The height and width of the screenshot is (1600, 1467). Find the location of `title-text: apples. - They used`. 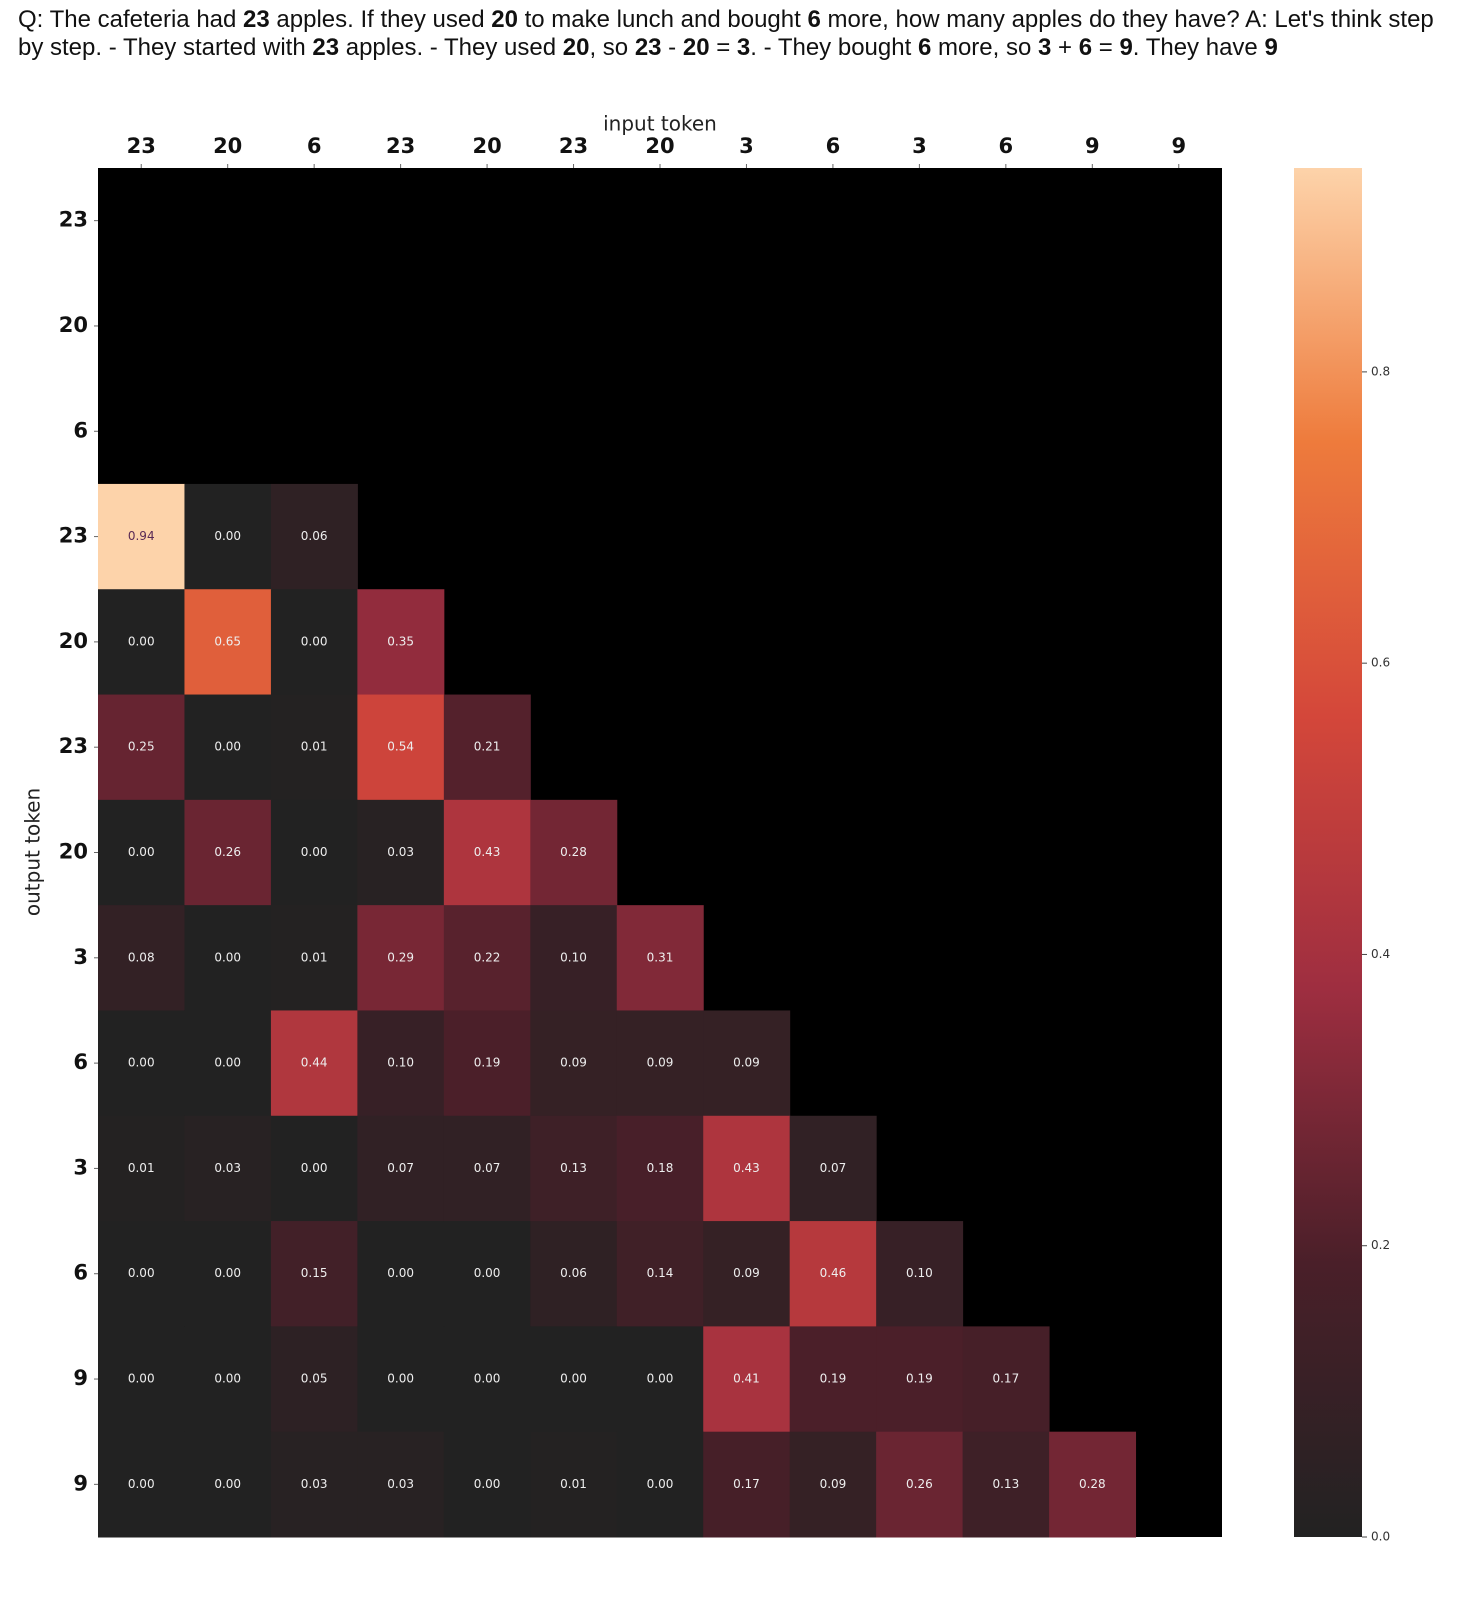

title-text: apples. - They used is located at coordinates (451, 47).